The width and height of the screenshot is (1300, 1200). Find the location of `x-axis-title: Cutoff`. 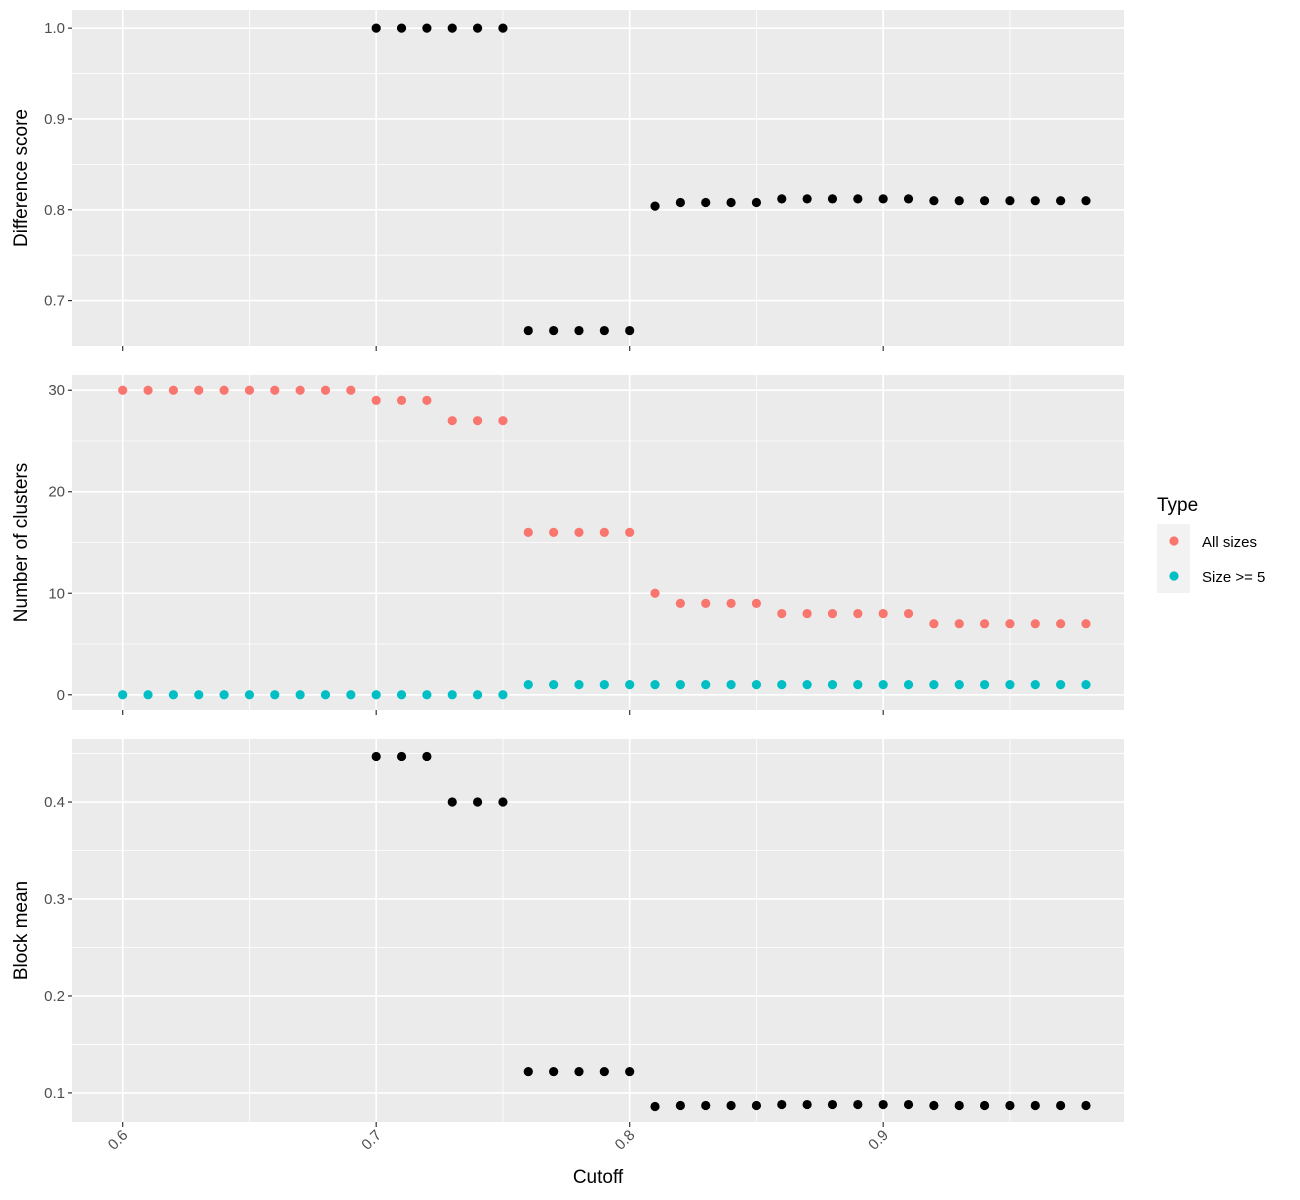

x-axis-title: Cutoff is located at coordinates (598, 1177).